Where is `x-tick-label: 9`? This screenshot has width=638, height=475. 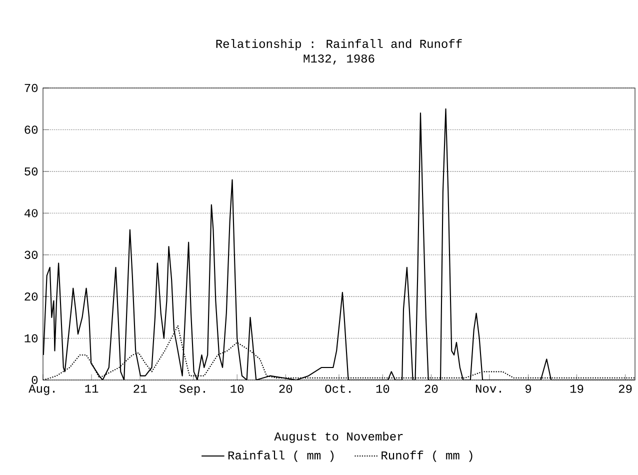 x-tick-label: 9 is located at coordinates (528, 388).